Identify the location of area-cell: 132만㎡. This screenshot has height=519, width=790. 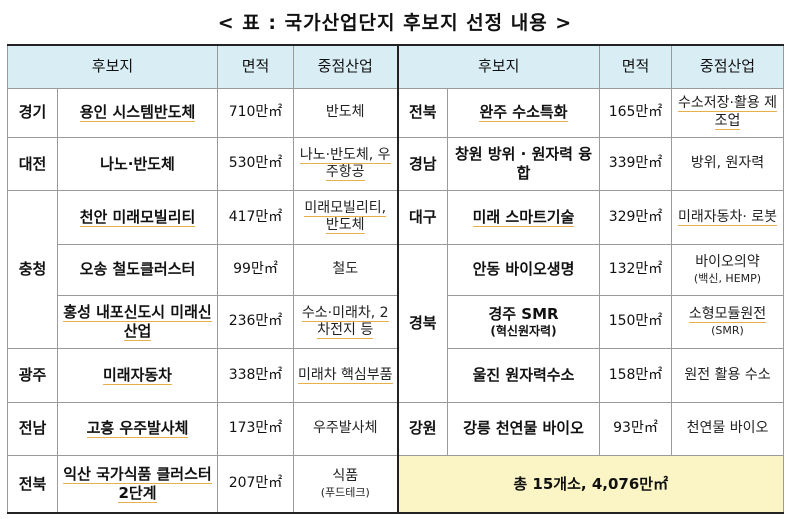
(635, 269).